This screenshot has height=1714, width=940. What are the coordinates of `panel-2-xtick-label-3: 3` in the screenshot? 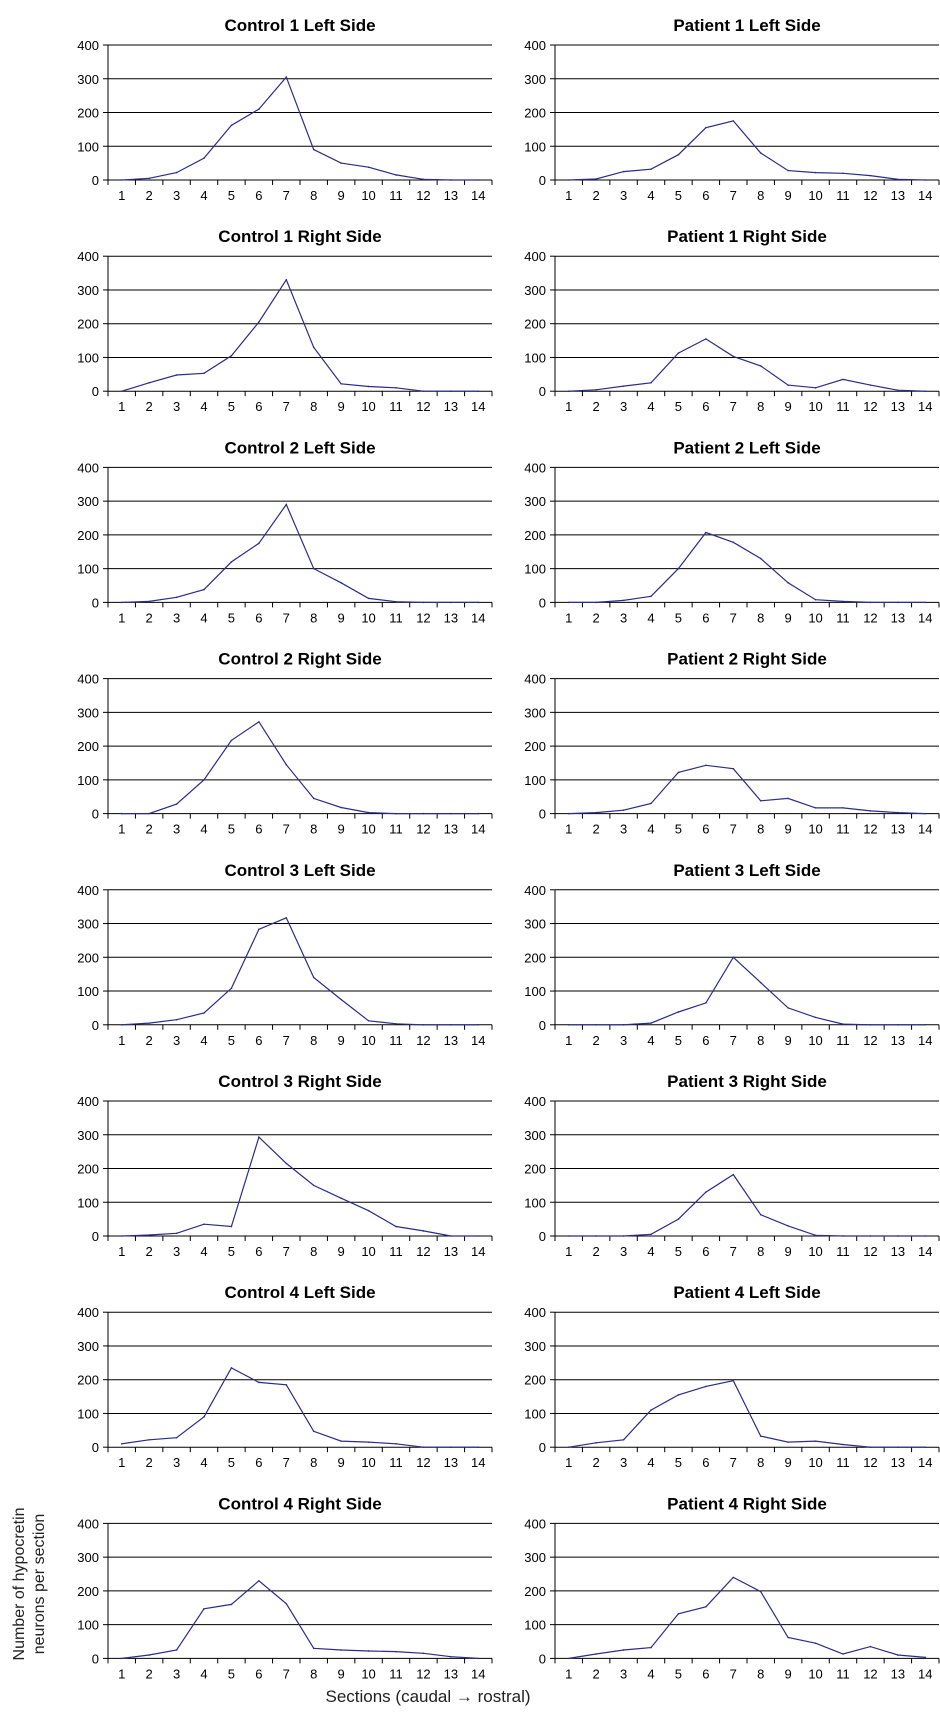 It's located at (623, 195).